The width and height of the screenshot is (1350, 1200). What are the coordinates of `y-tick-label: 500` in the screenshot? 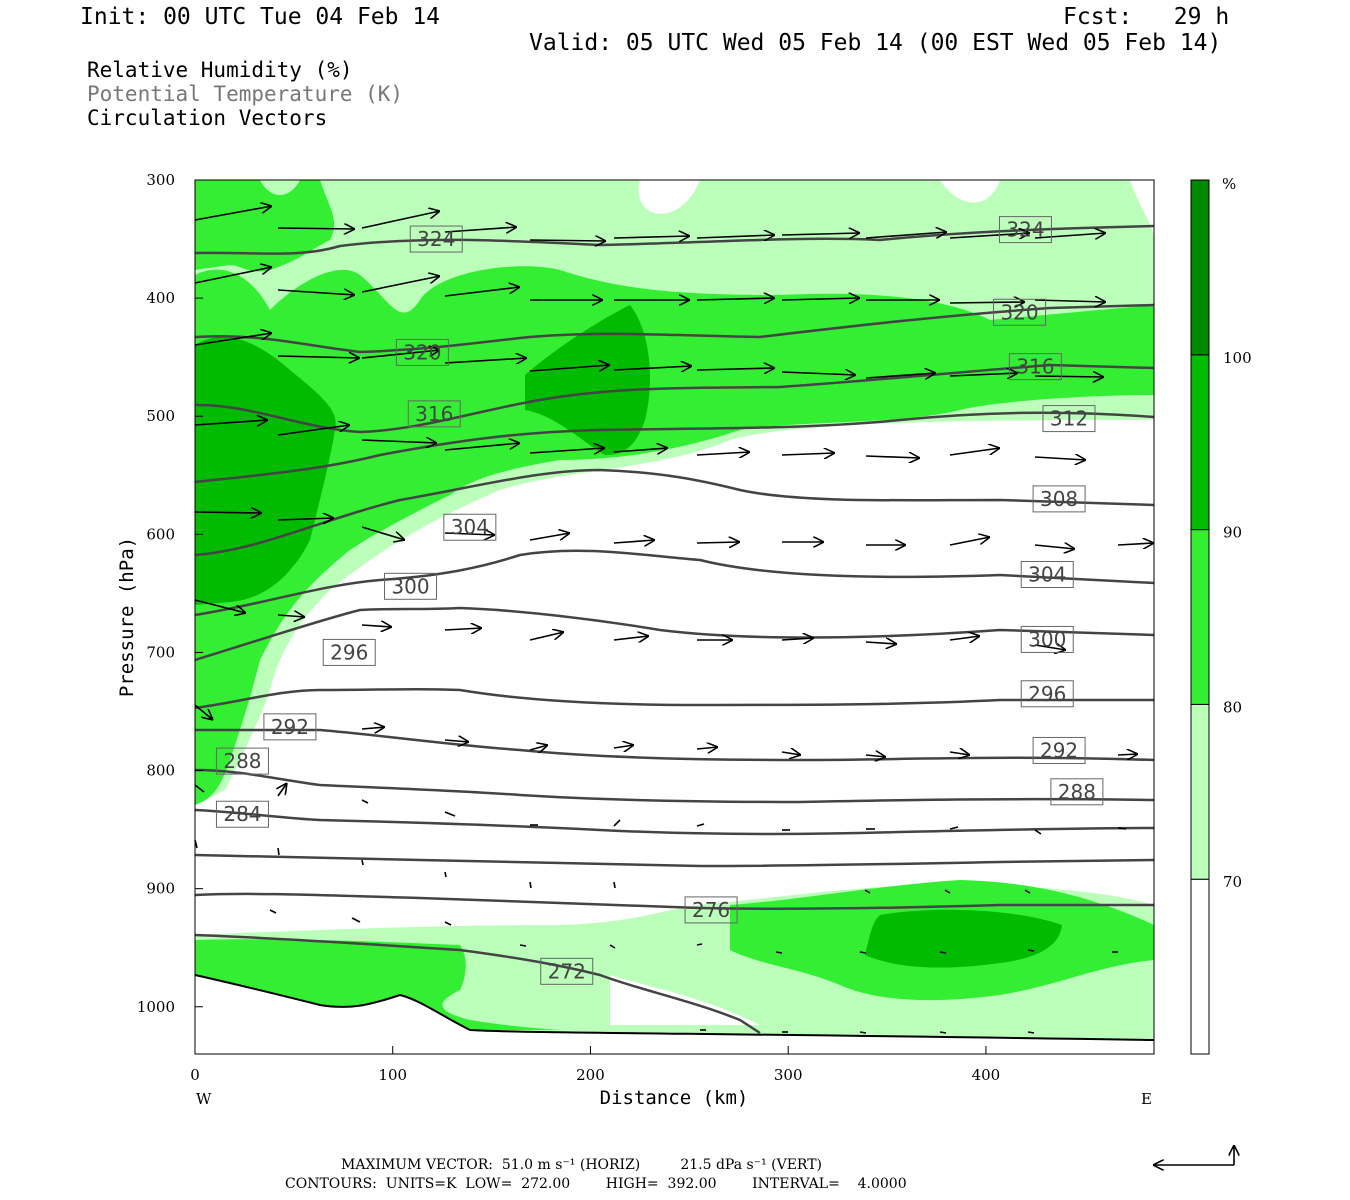 It's located at (160, 416).